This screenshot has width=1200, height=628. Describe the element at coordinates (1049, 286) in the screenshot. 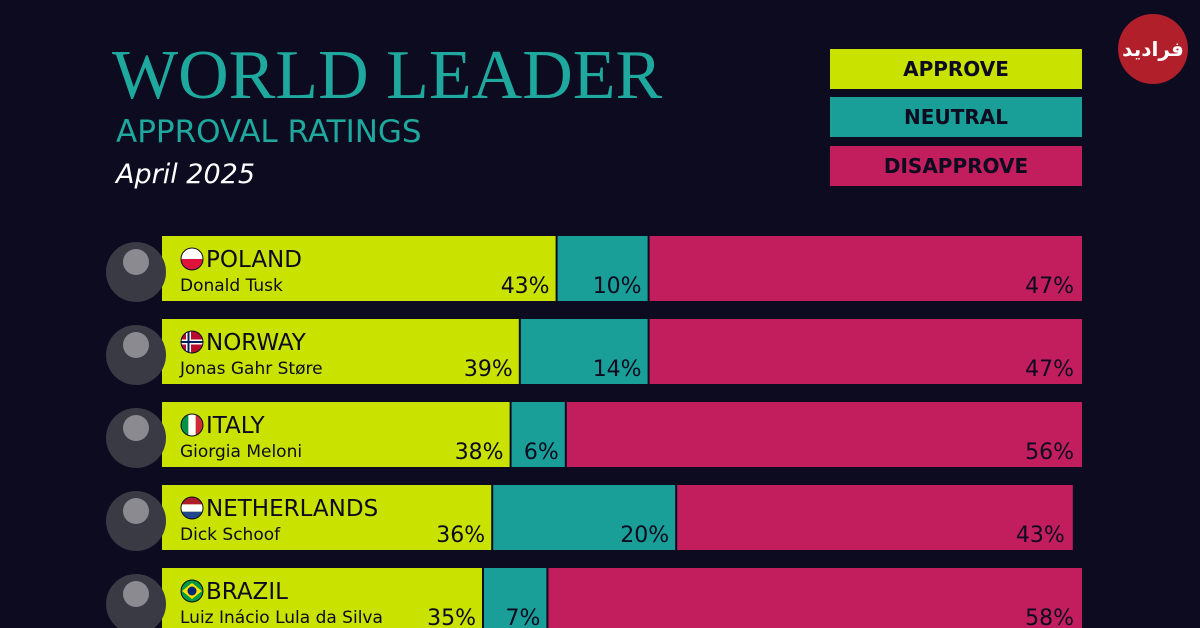

I see `data-label-disapprove-poland: 47%` at that location.